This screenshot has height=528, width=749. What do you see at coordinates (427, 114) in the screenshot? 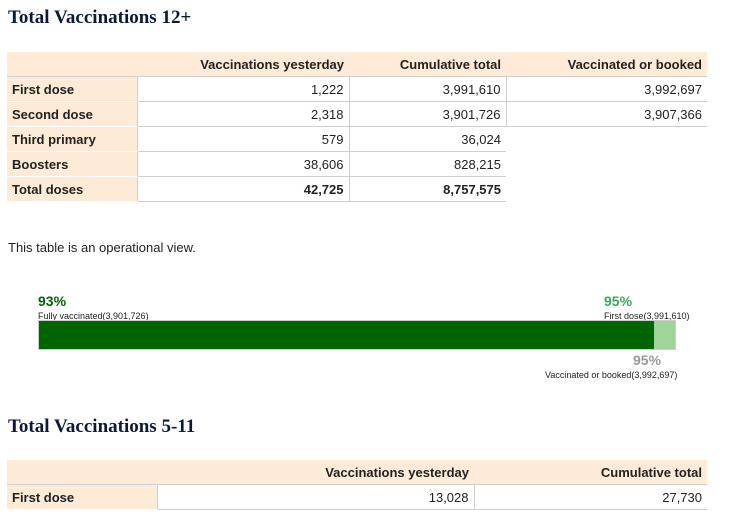
I see `cell-cumulative: 3,901,726` at bounding box center [427, 114].